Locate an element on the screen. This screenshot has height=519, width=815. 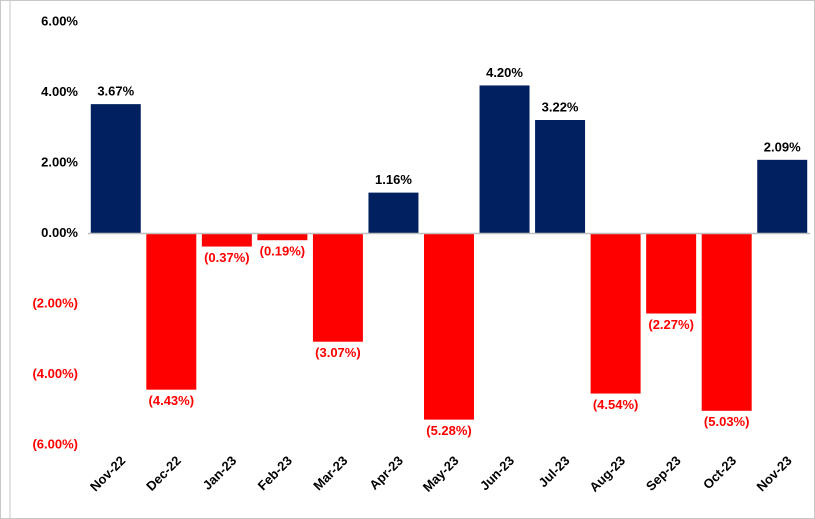
value-label: 4.20% is located at coordinates (504, 72).